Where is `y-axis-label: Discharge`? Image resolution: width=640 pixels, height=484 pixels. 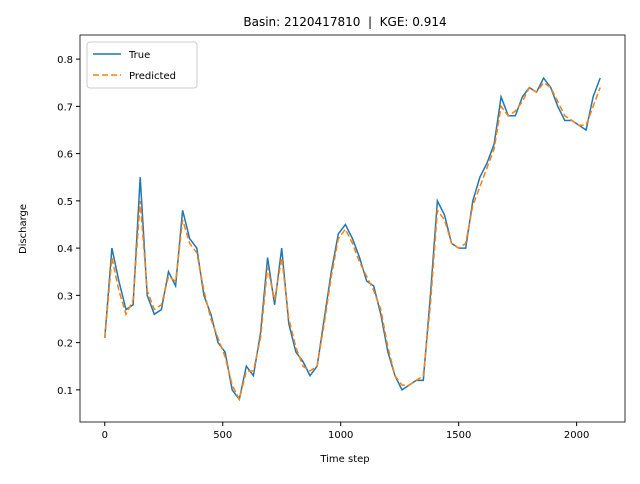
y-axis-label: Discharge is located at coordinates (23, 229).